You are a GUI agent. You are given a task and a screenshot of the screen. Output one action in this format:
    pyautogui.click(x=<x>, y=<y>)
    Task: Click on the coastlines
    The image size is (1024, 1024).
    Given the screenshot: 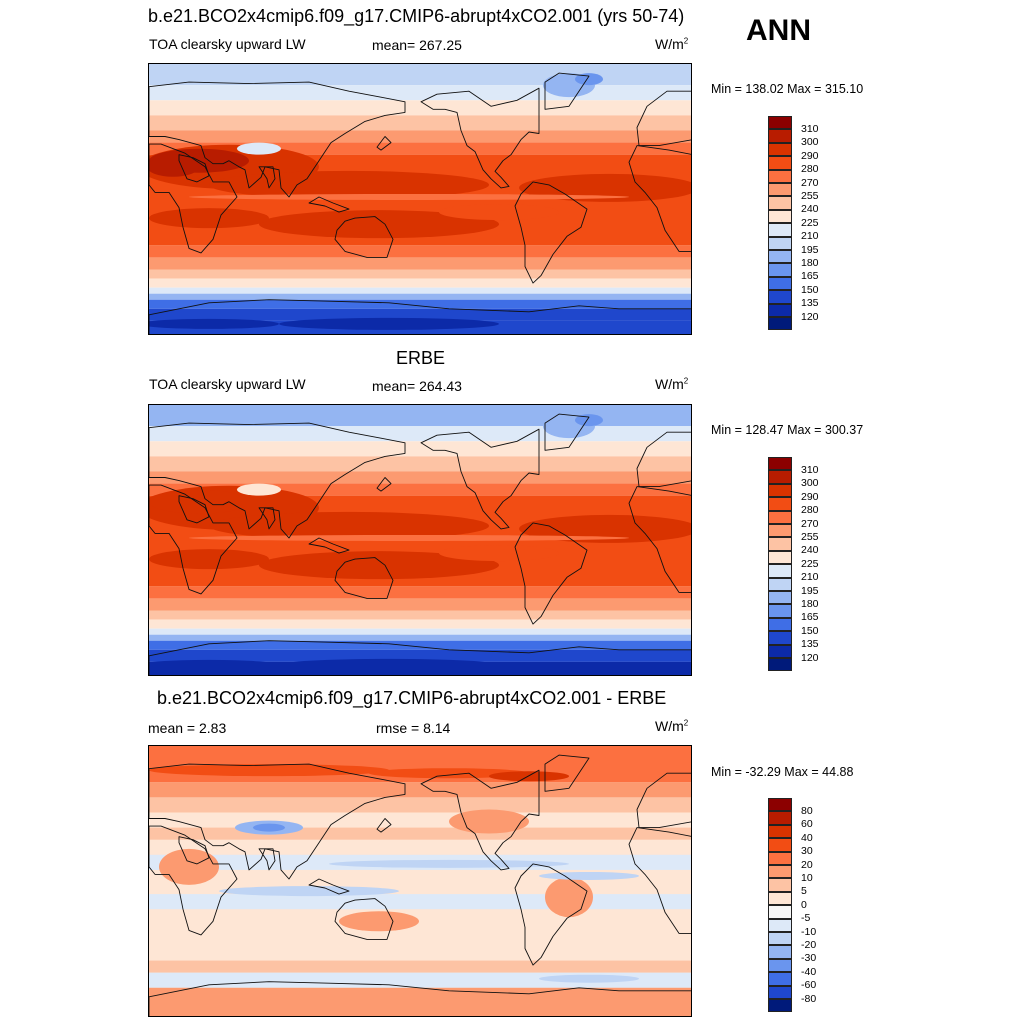 What is the action you would take?
    pyautogui.click(x=420, y=203)
    